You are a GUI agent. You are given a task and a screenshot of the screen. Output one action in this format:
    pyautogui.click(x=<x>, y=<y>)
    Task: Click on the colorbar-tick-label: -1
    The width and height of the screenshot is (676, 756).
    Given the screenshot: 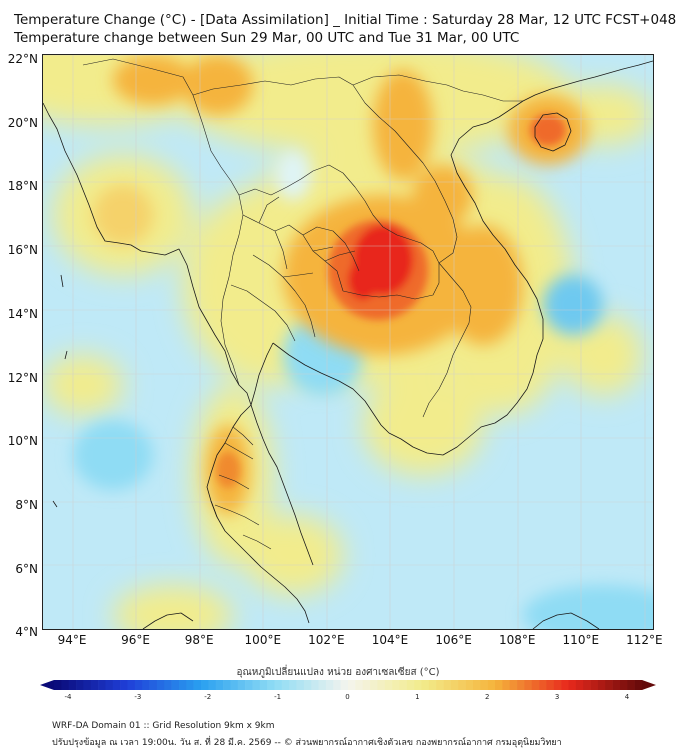 What is the action you would take?
    pyautogui.click(x=278, y=697)
    